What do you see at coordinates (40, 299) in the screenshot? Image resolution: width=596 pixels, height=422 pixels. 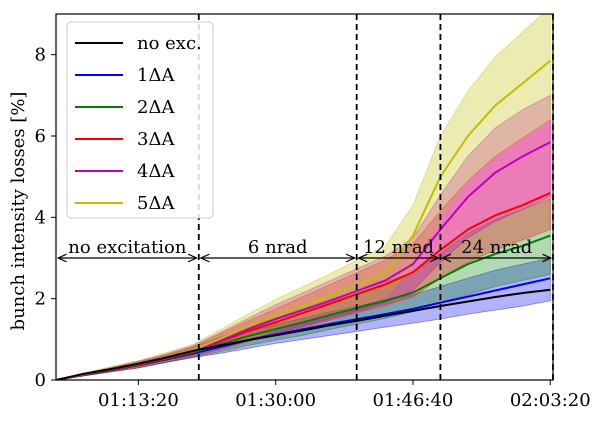 I see `y-tick-label-2: 2` at bounding box center [40, 299].